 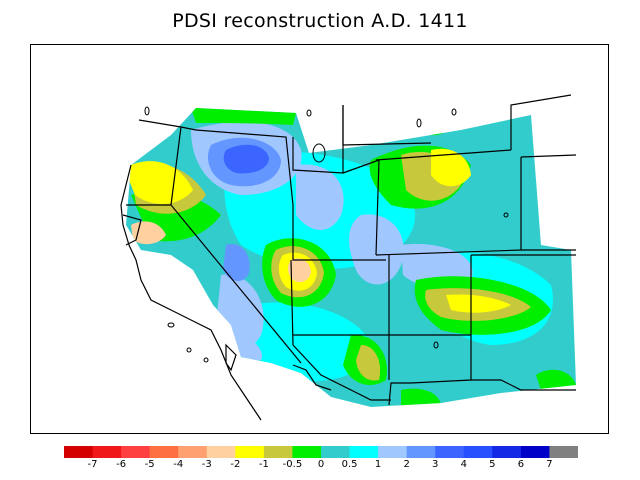 I want to click on neutral-green-north, so click(x=243, y=116).